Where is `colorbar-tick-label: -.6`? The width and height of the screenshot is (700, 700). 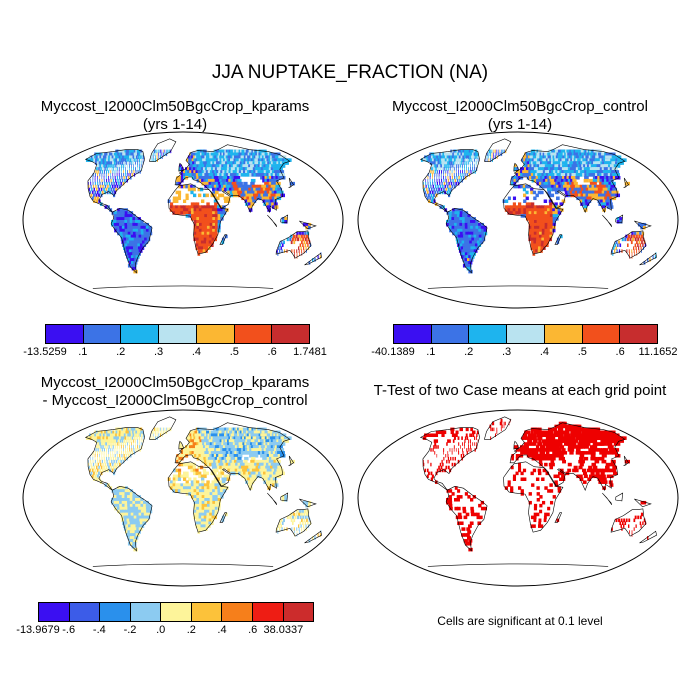 colorbar-tick-label: -.6 is located at coordinates (69, 630).